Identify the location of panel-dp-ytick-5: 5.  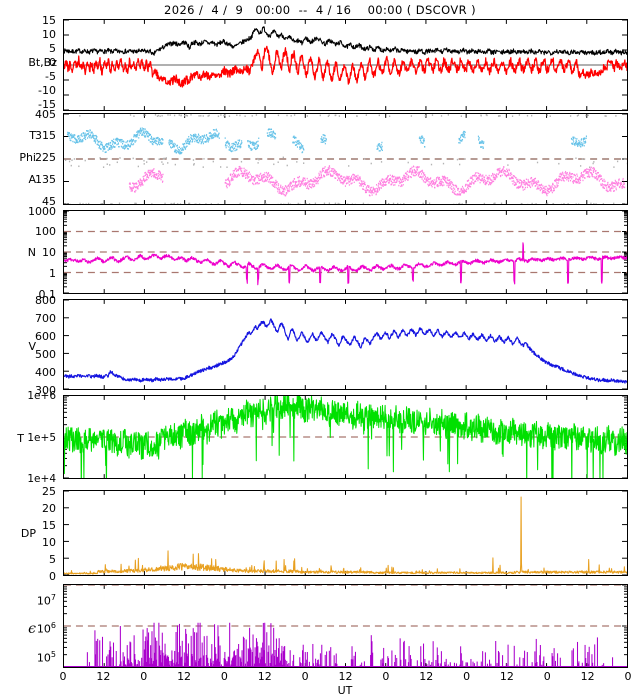
(52, 559).